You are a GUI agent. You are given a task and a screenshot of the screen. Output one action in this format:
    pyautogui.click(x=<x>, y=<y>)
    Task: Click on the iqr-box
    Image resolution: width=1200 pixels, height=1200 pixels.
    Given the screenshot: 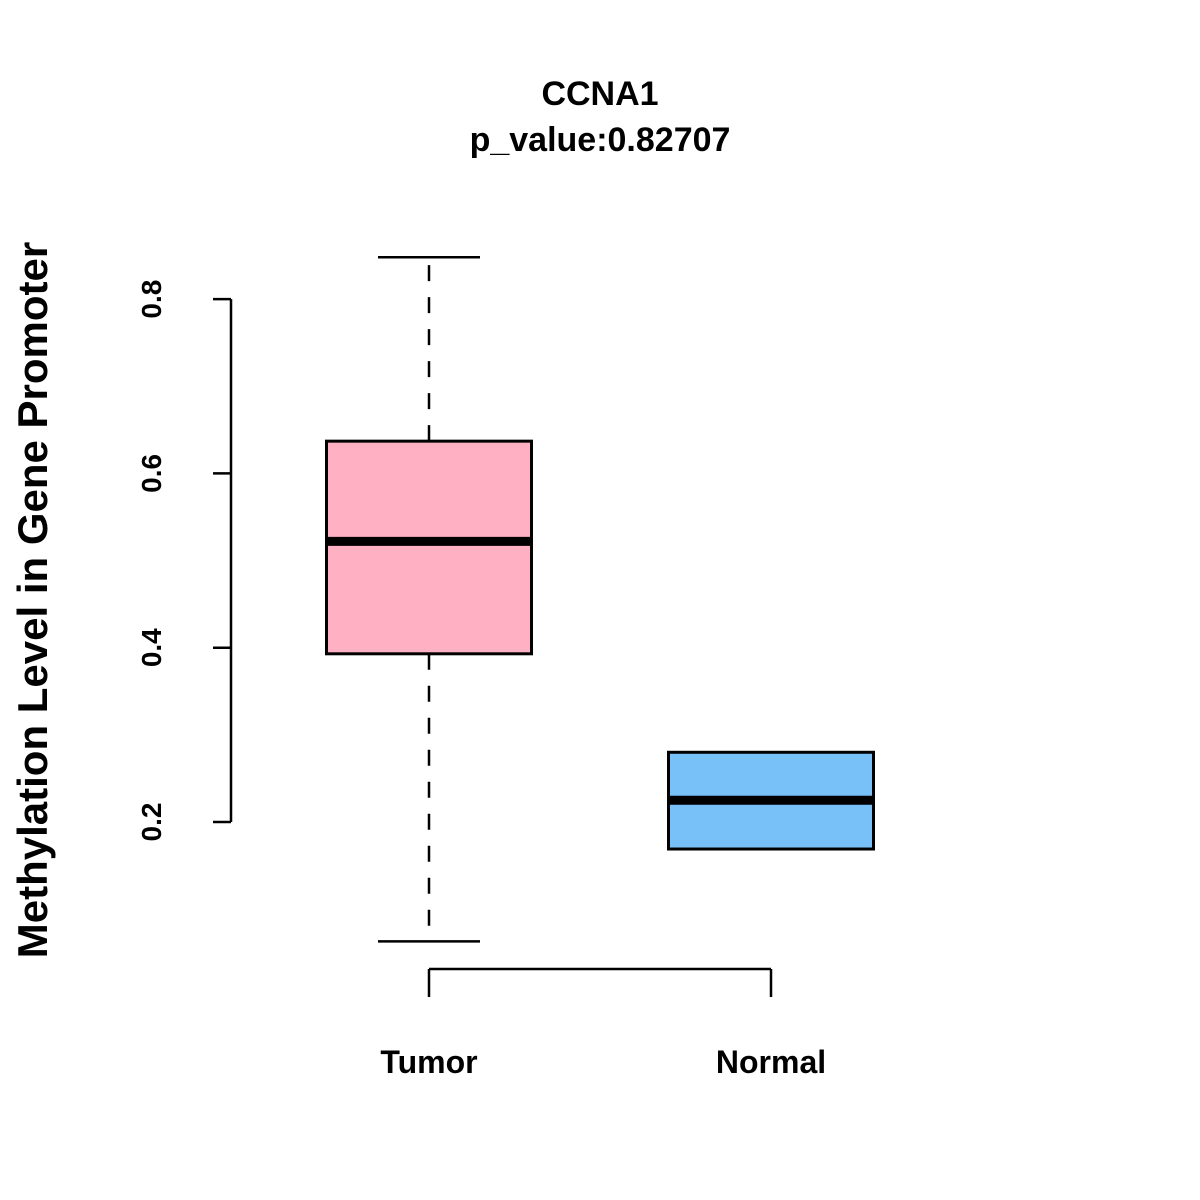 What is the action you would take?
    pyautogui.click(x=429, y=547)
    